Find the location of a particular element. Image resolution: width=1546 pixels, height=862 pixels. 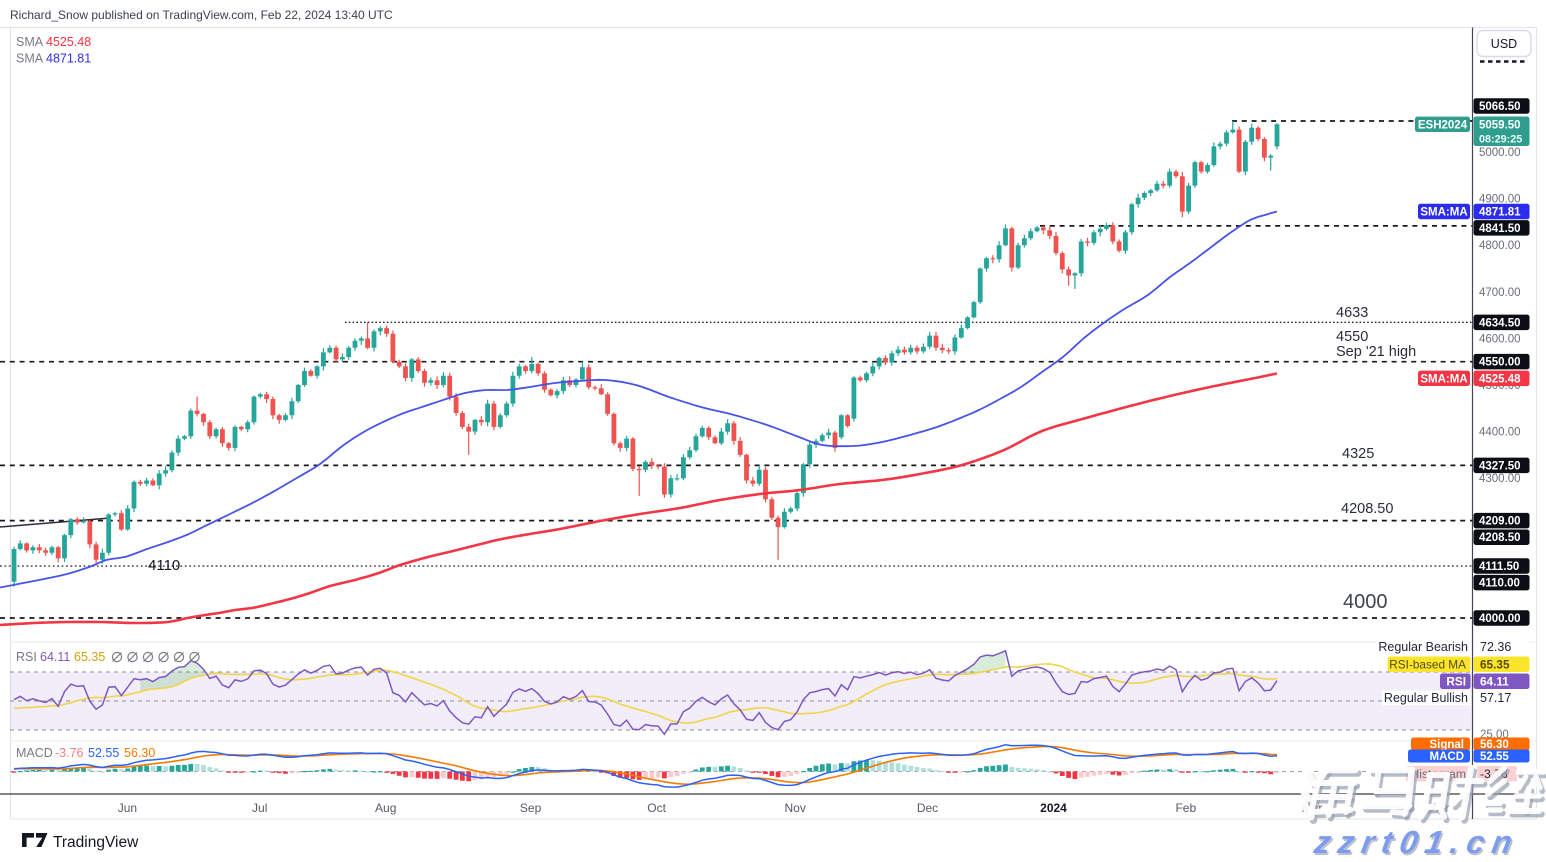

svg-text: USD is located at coordinates (1504, 44).